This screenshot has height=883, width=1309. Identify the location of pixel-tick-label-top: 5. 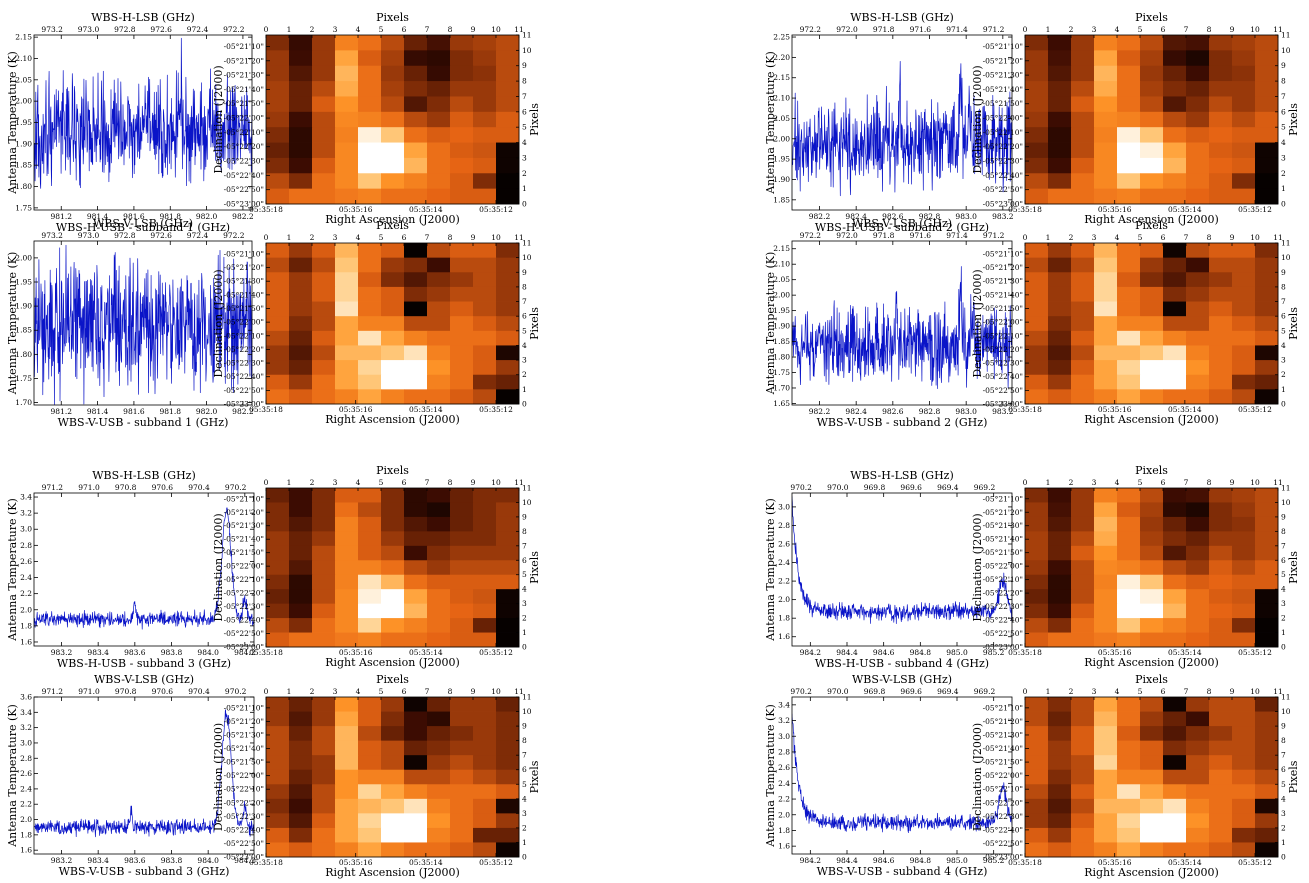
(1140, 482).